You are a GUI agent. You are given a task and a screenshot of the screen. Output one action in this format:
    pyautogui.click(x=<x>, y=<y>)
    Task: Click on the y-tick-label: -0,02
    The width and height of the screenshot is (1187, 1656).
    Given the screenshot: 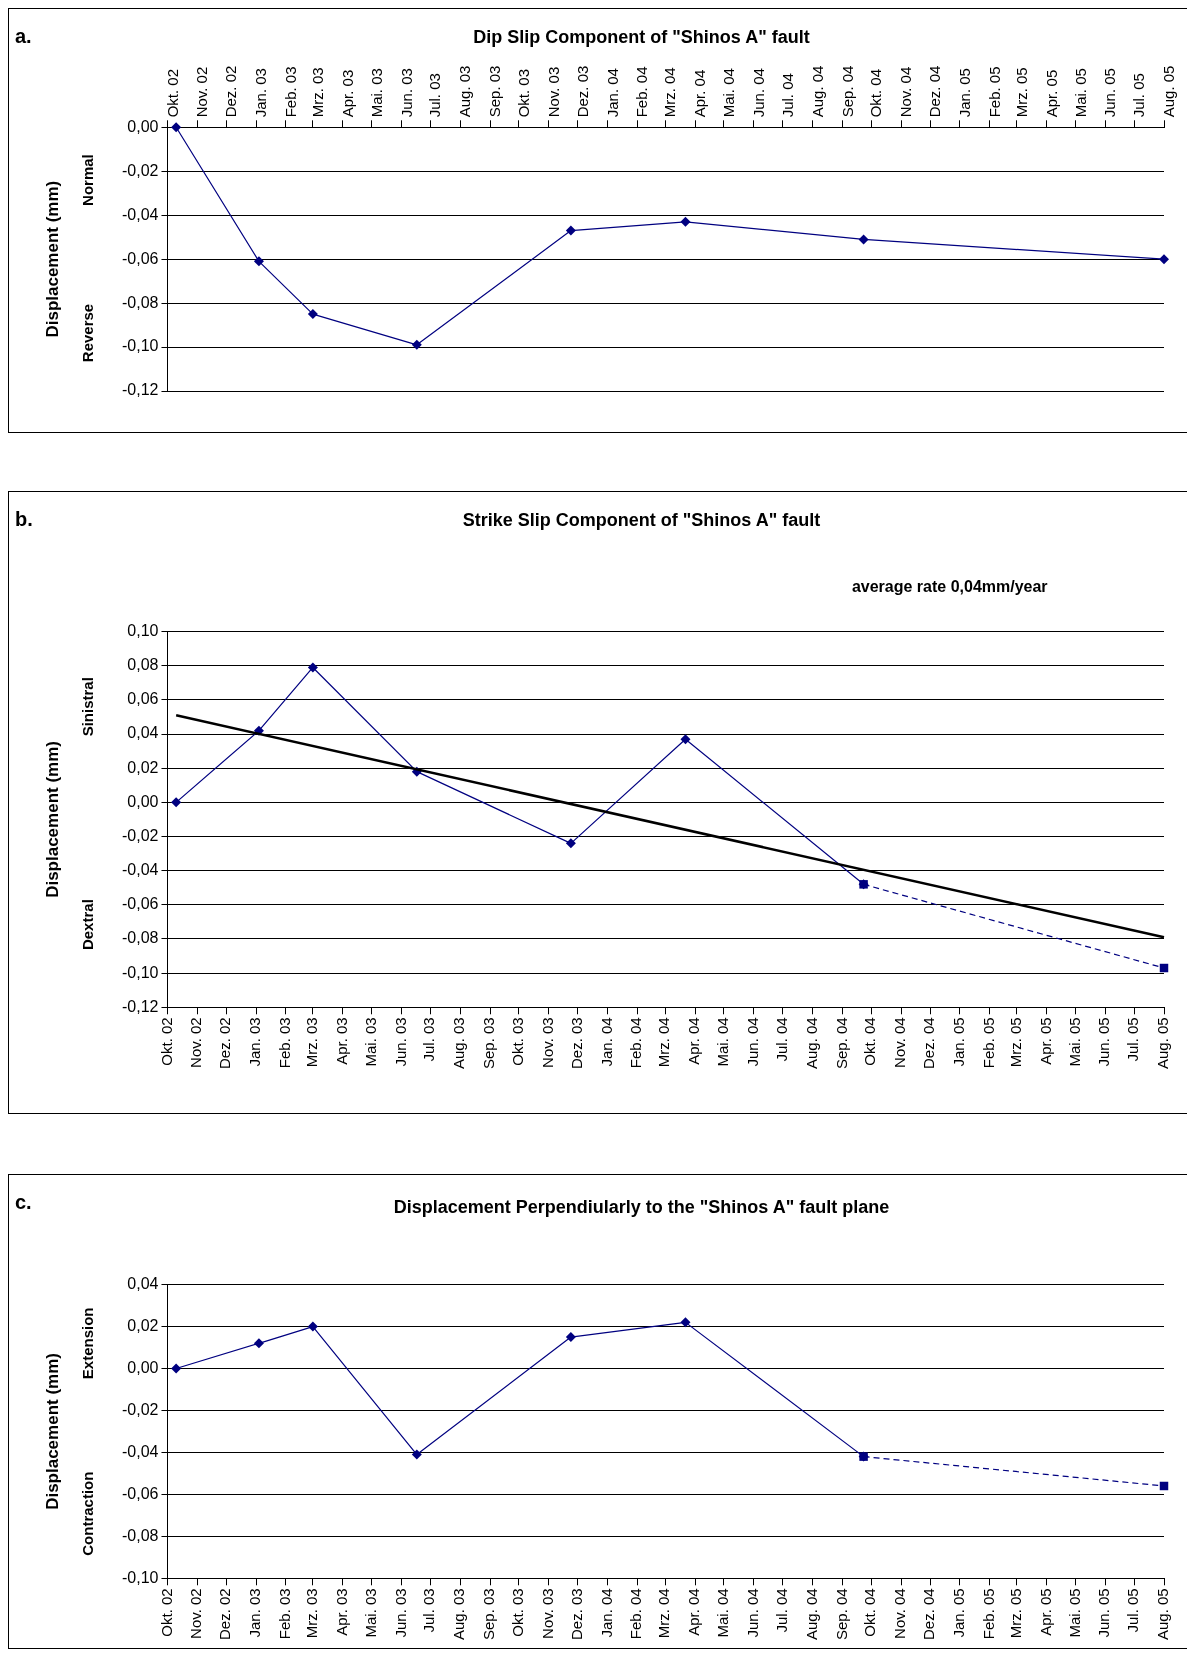 What is the action you would take?
    pyautogui.click(x=140, y=835)
    